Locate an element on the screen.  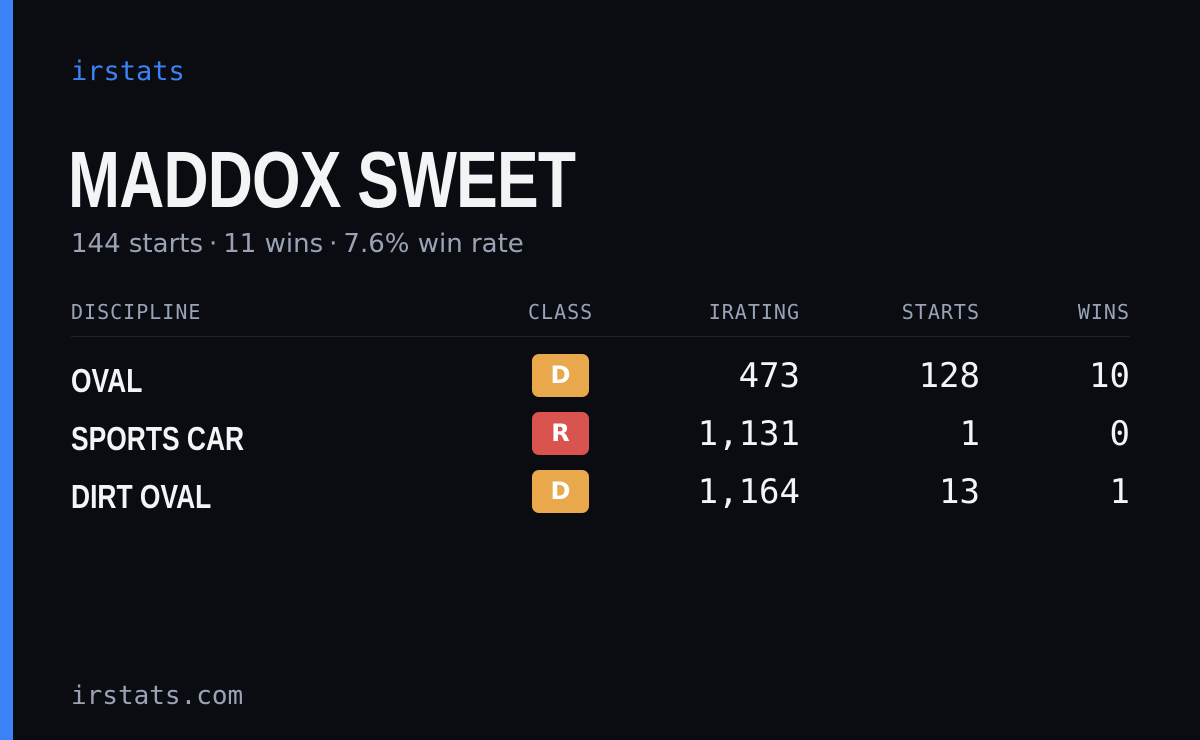
header-irating: IRATING is located at coordinates (754, 312).